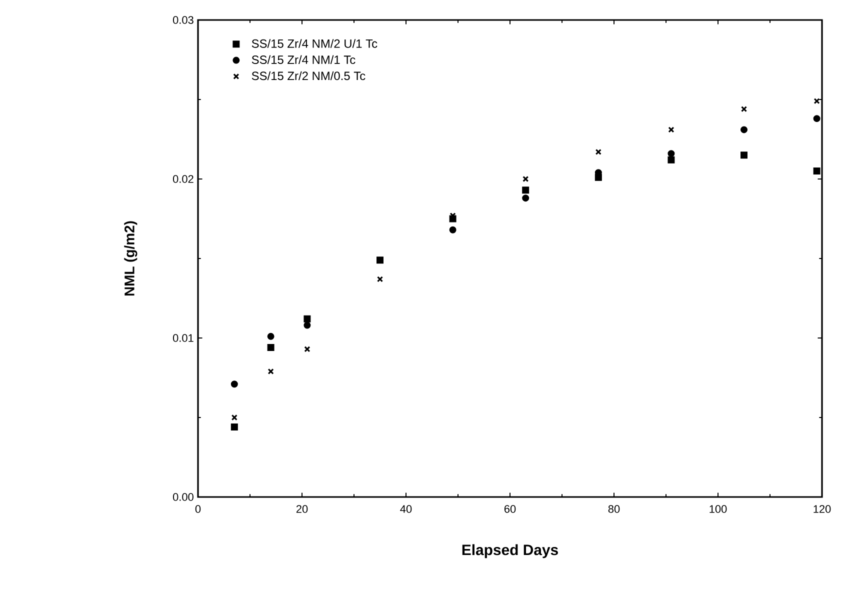 The width and height of the screenshot is (854, 592). What do you see at coordinates (183, 338) in the screenshot?
I see `y-tick-label: 0.01` at bounding box center [183, 338].